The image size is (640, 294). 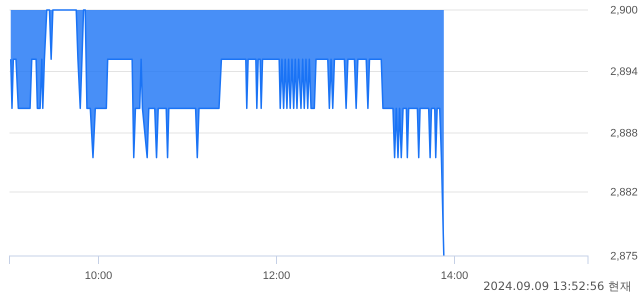 What do you see at coordinates (98, 276) in the screenshot?
I see `x-tick-label: 10:00` at bounding box center [98, 276].